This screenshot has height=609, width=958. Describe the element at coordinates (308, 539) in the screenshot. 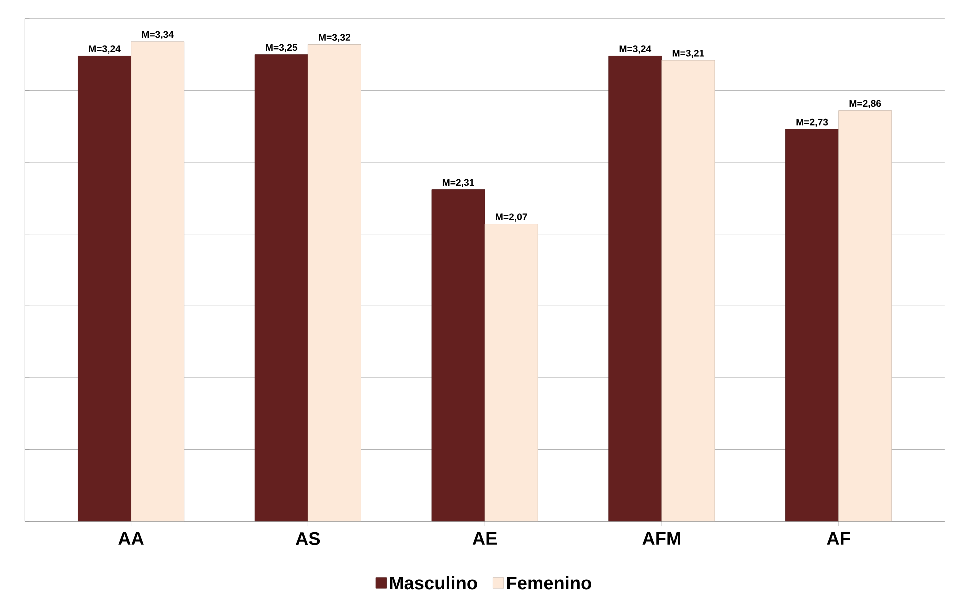

I see `x-tick-label: AS` at that location.